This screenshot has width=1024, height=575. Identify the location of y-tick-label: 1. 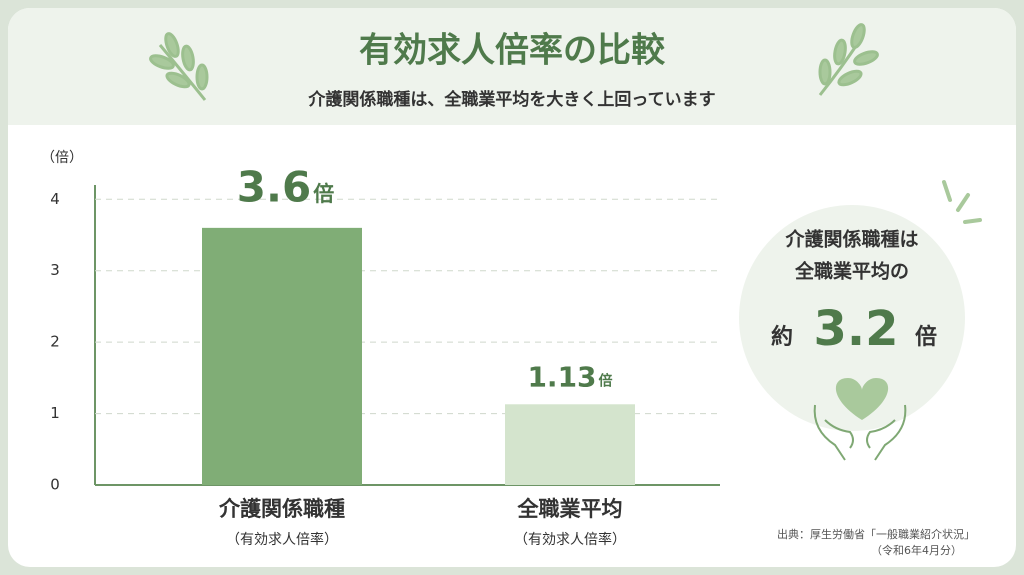
(55, 413).